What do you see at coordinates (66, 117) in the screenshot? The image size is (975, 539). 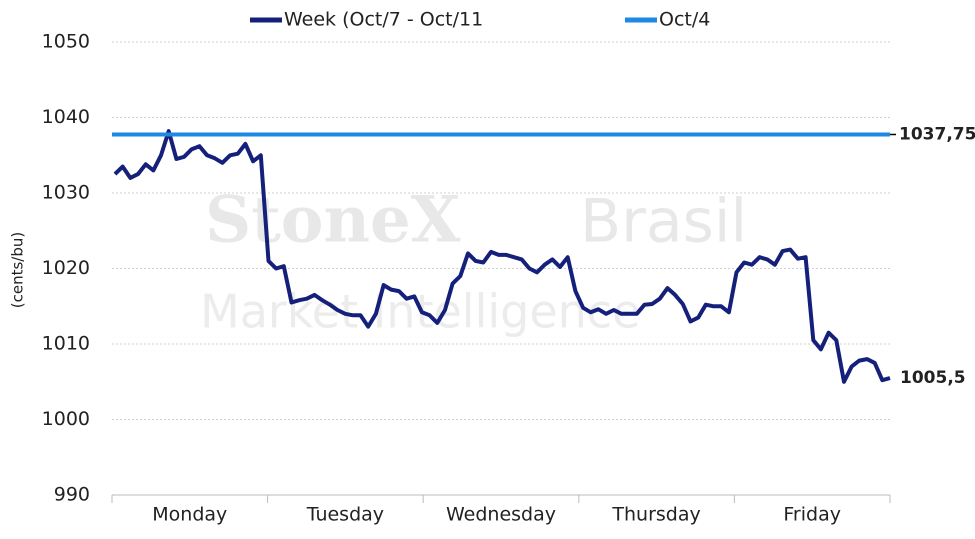 I see `y-tick-label: 1040` at bounding box center [66, 117].